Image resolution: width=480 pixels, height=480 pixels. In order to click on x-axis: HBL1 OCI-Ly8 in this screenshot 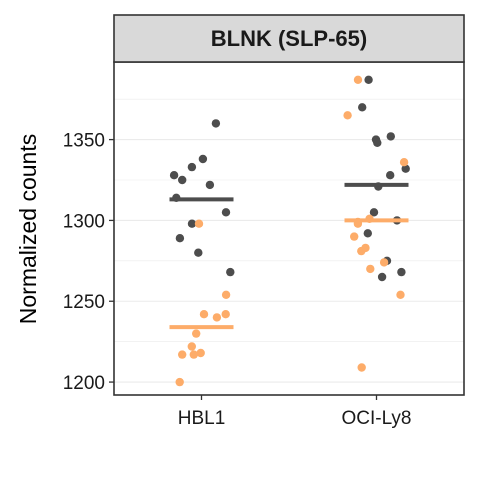, I will do `click(295, 412)`.